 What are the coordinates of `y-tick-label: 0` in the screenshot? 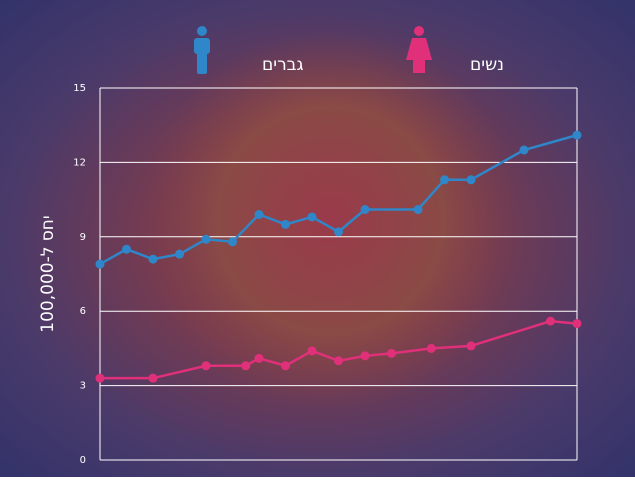 It's located at (83, 460).